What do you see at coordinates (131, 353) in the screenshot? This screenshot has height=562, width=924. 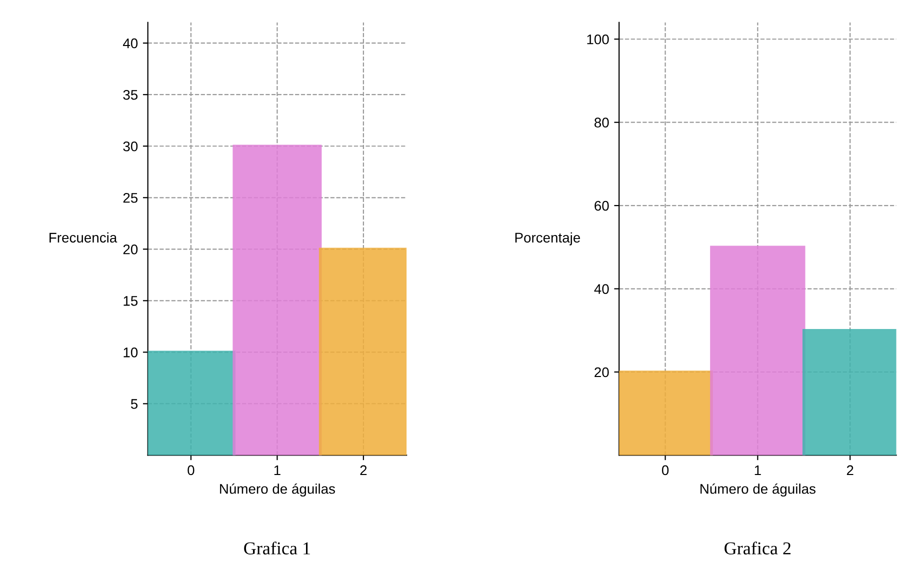 I see `y-tick-label: 10` at bounding box center [131, 353].